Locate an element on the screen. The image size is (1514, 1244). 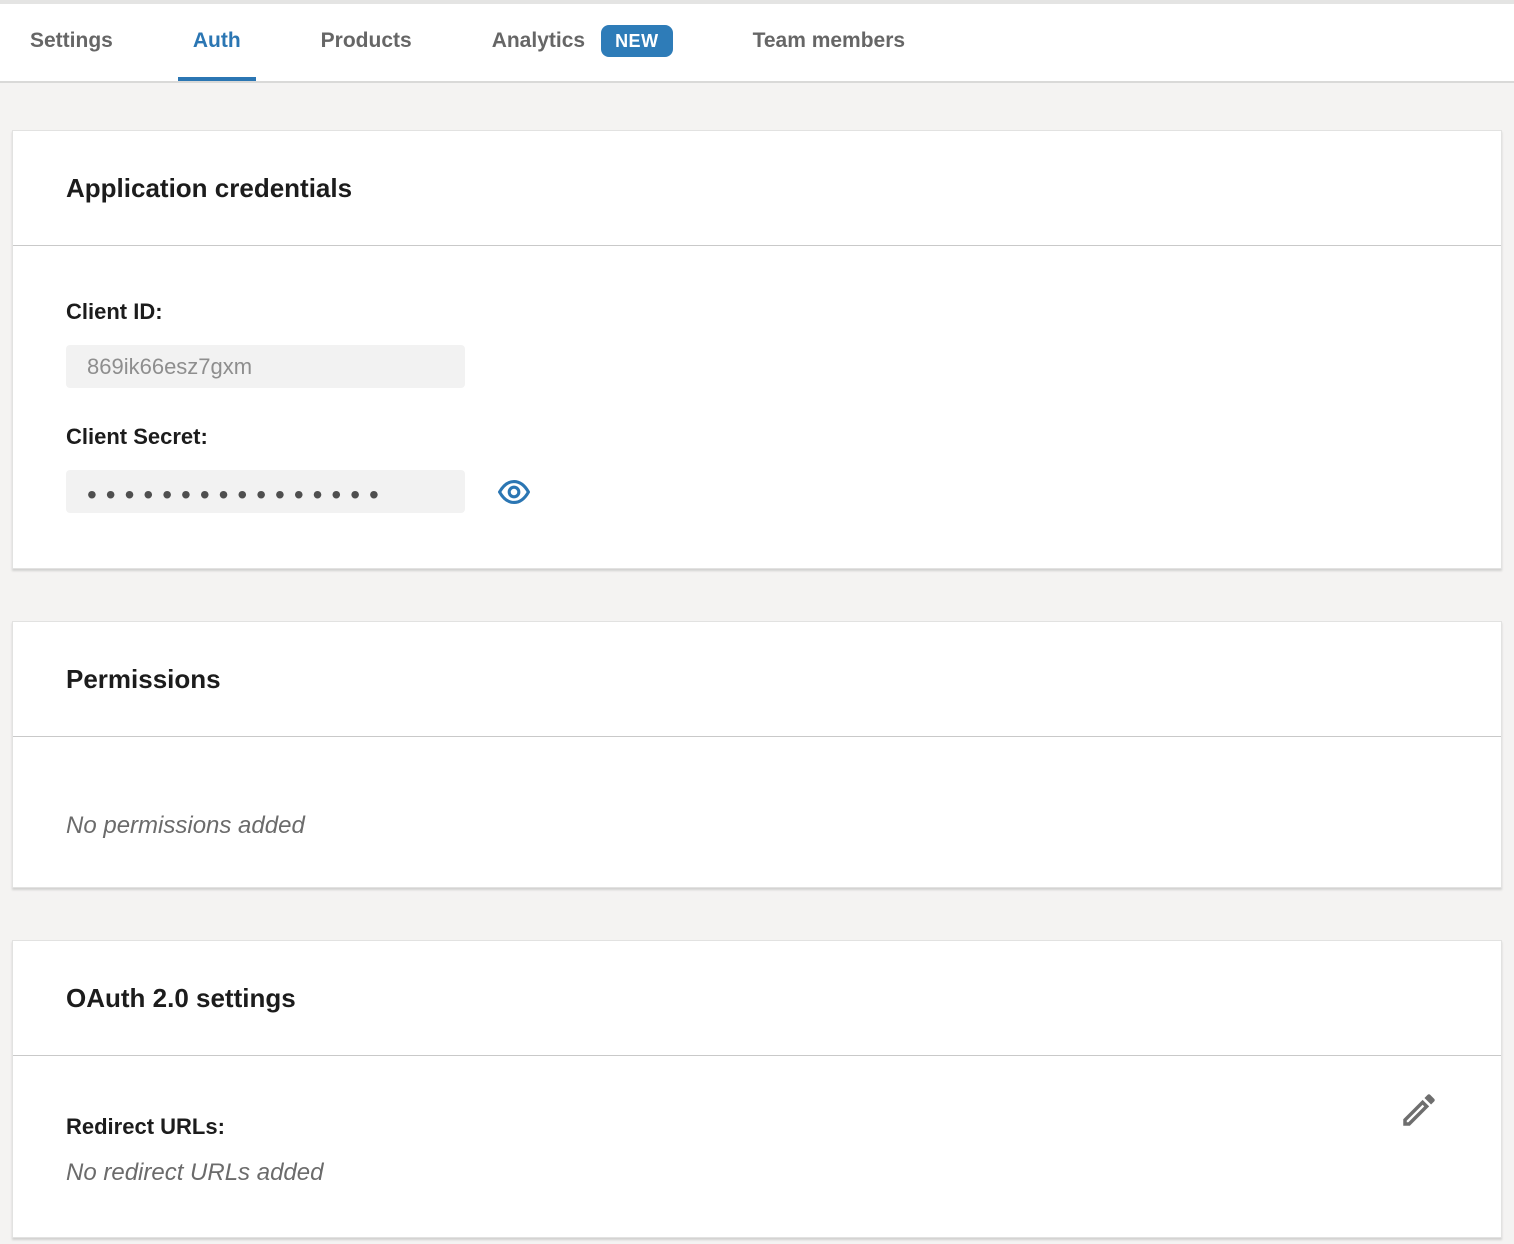
tab-products: Products is located at coordinates (366, 42).